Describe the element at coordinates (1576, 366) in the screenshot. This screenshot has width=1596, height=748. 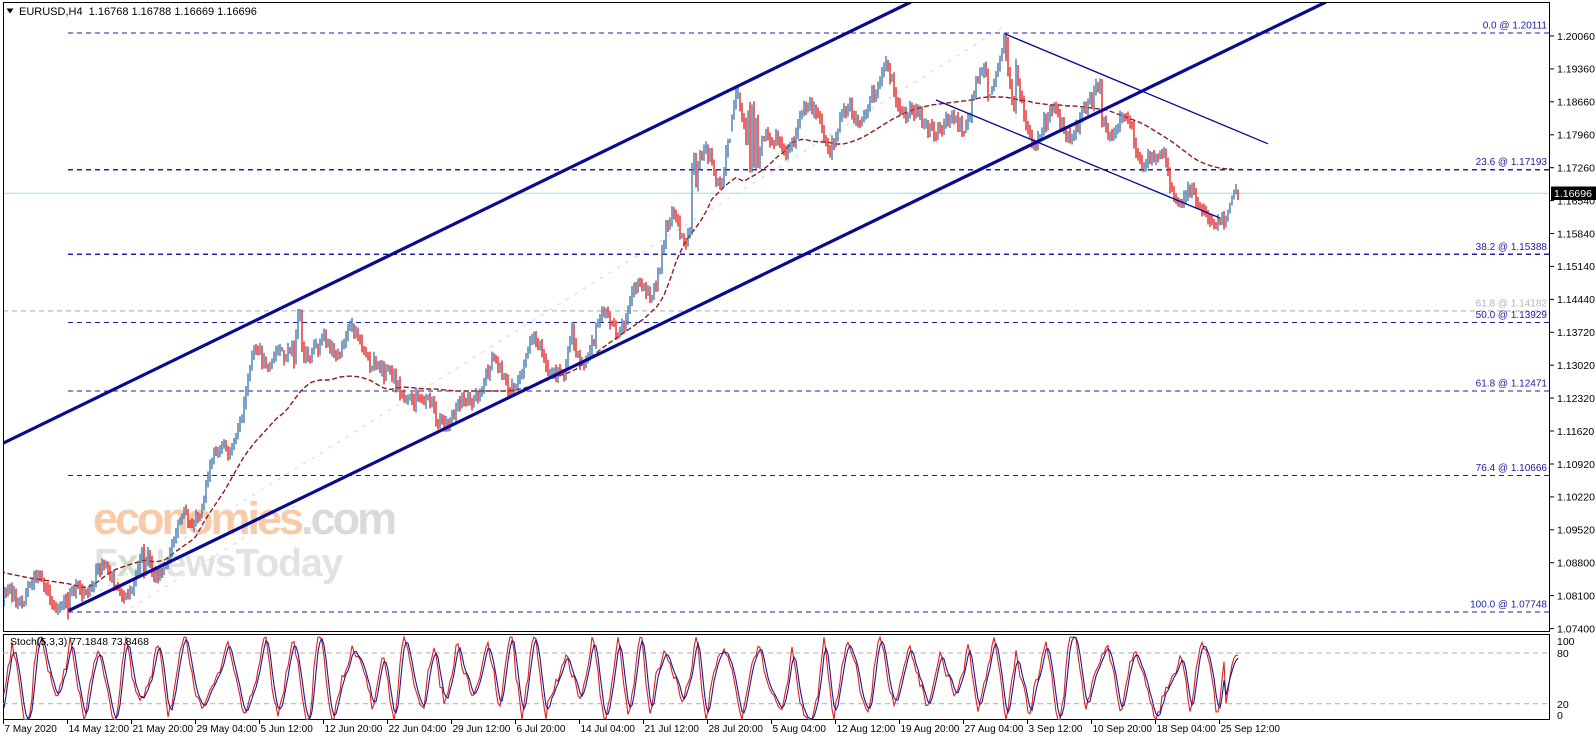
I see `svg-text: 1.13020` at that location.